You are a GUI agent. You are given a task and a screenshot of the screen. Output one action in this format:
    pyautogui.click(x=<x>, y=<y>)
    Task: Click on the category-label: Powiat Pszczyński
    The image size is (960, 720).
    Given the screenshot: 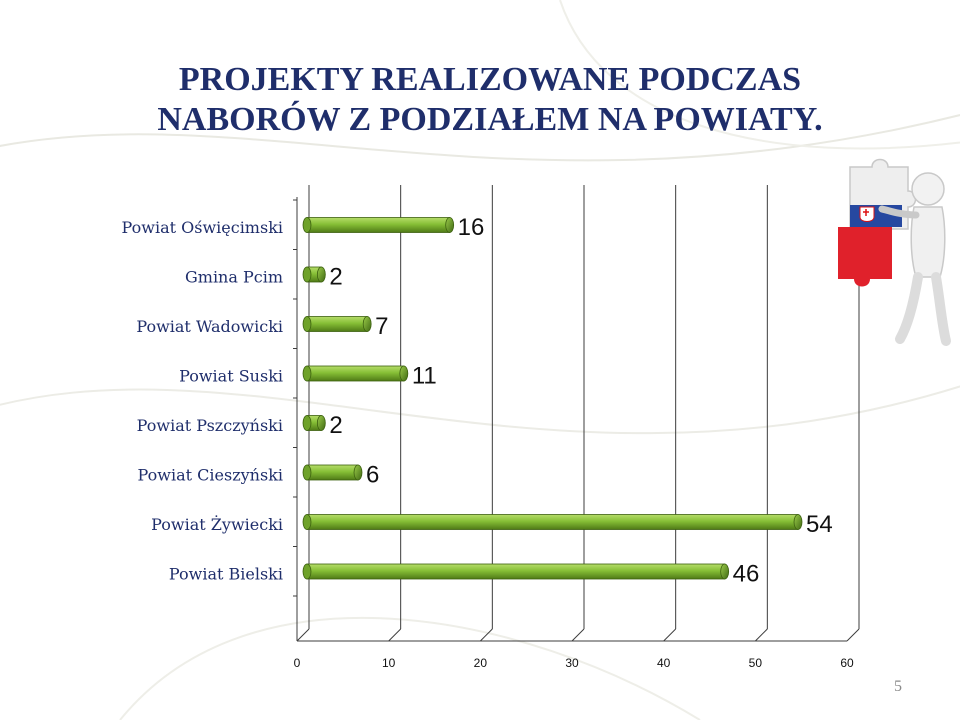 What is the action you would take?
    pyautogui.click(x=210, y=425)
    